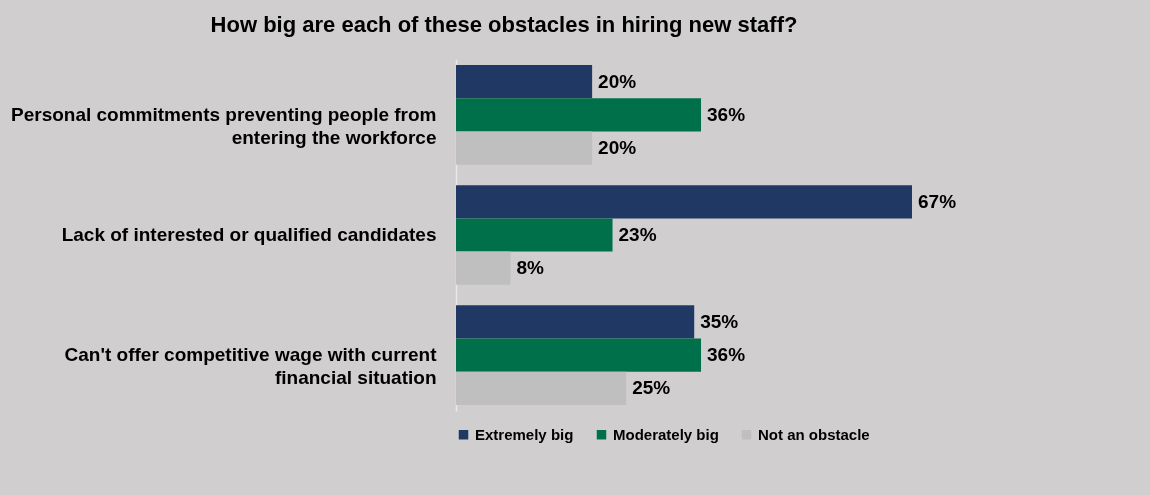 This screenshot has height=495, width=1150. I want to click on legend-label: Extremely big, so click(524, 434).